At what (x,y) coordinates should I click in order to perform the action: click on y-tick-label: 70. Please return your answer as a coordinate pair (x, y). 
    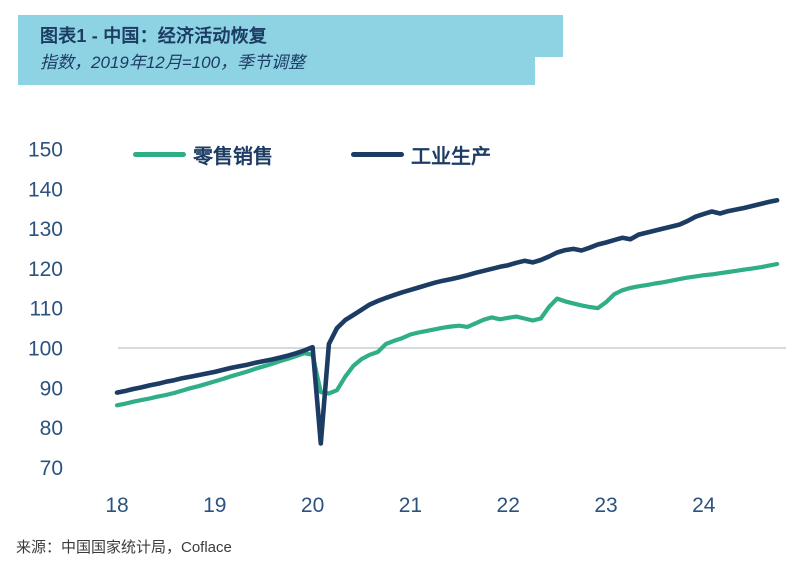
    Looking at the image, I should click on (51, 468).